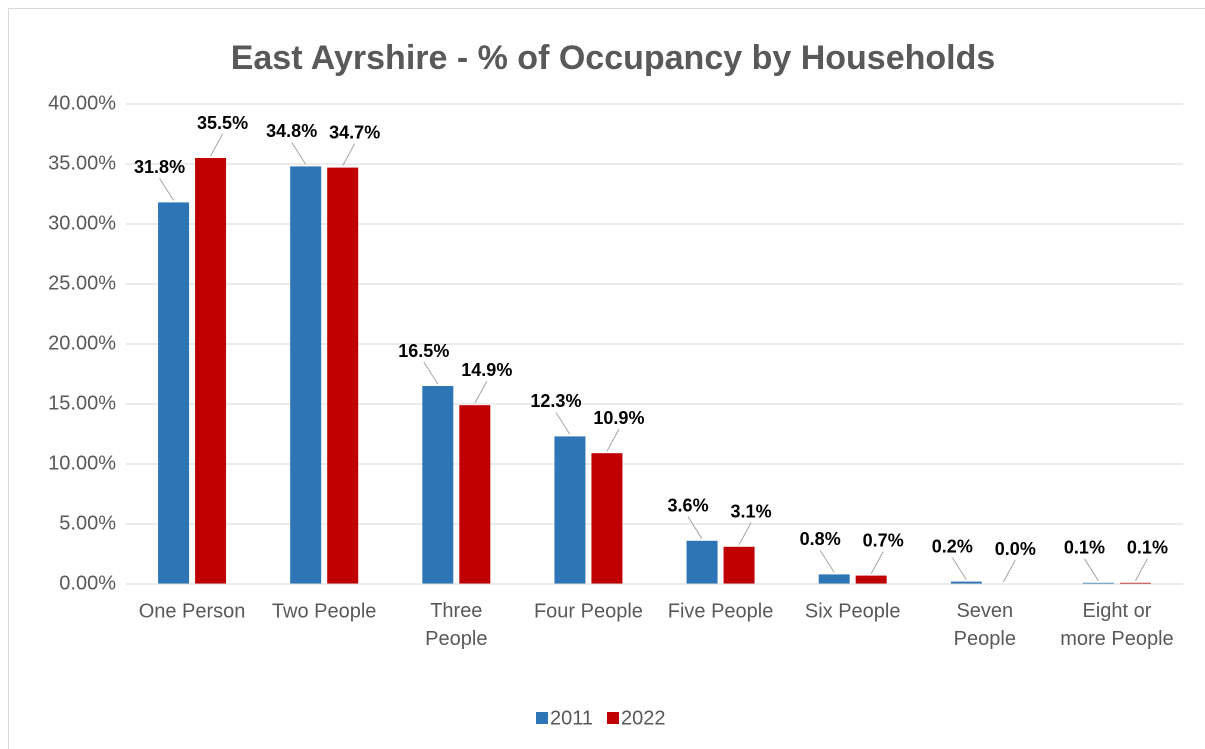 The width and height of the screenshot is (1205, 749). What do you see at coordinates (82, 103) in the screenshot?
I see `y-tick-label: 40.00%` at bounding box center [82, 103].